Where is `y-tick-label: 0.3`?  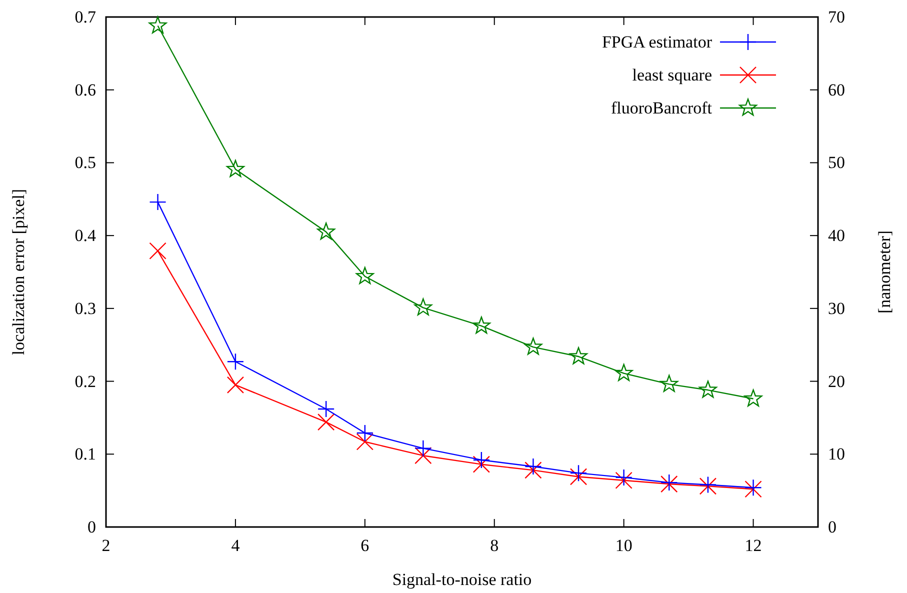
y-tick-label: 0.3 is located at coordinates (85, 308).